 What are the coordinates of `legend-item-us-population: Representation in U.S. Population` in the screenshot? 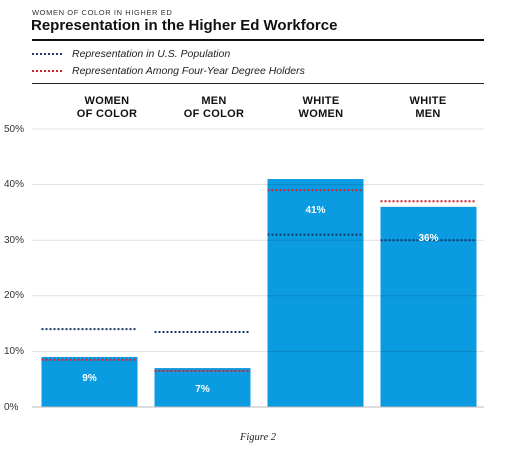 It's located at (131, 54).